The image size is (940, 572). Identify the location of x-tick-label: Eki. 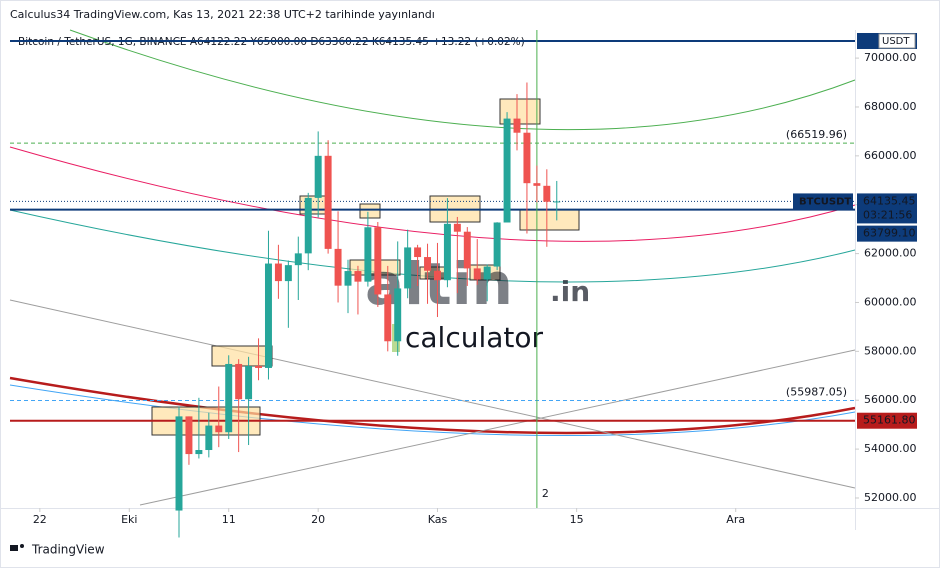
(129, 519).